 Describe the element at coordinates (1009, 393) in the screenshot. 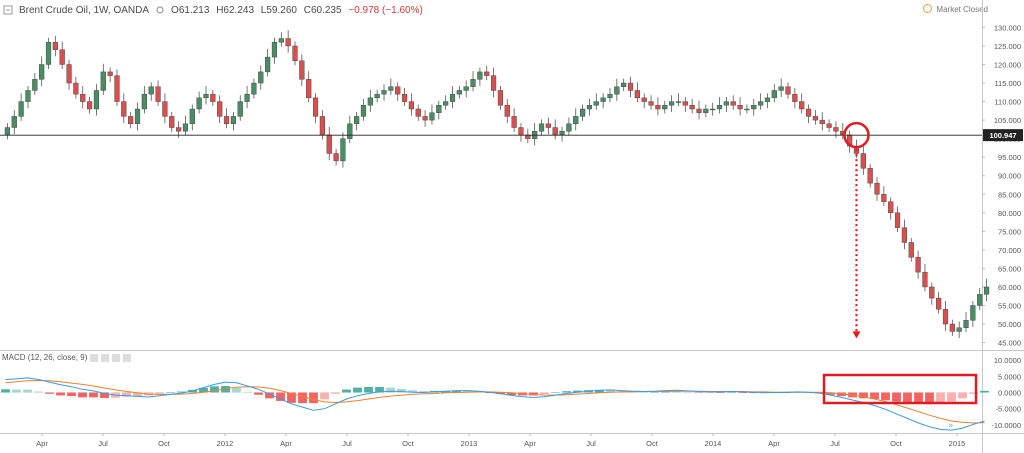

I see `macd-tick-label: 0.0000` at that location.